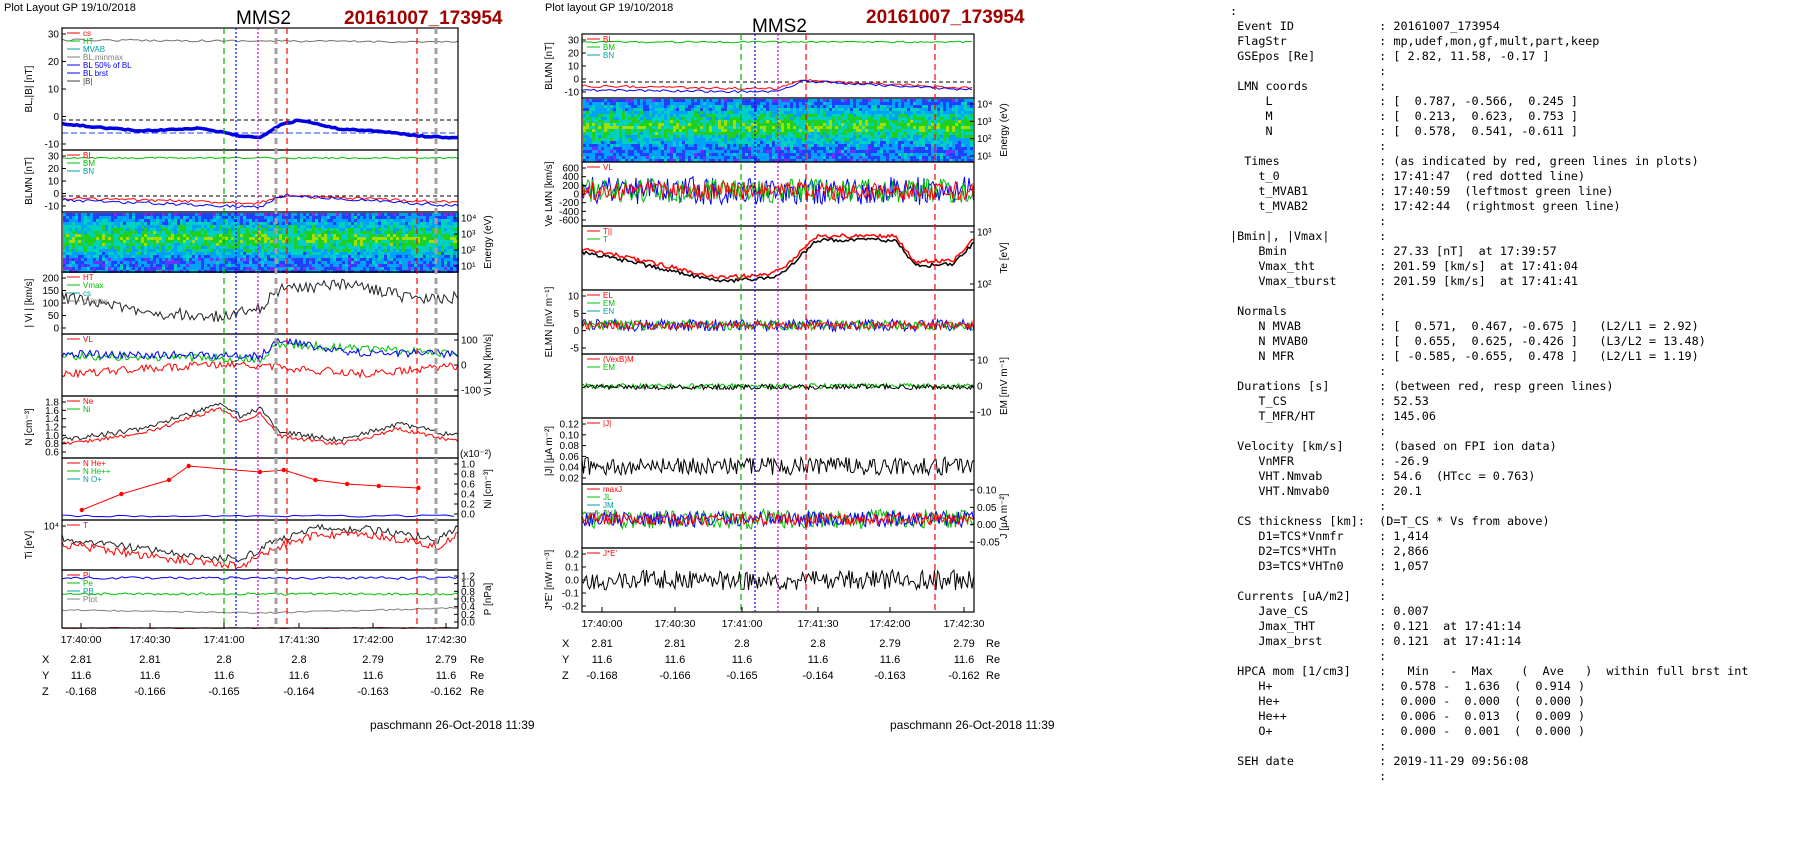 The height and width of the screenshot is (841, 1804). I want to click on legend-entry: Ne, so click(88, 401).